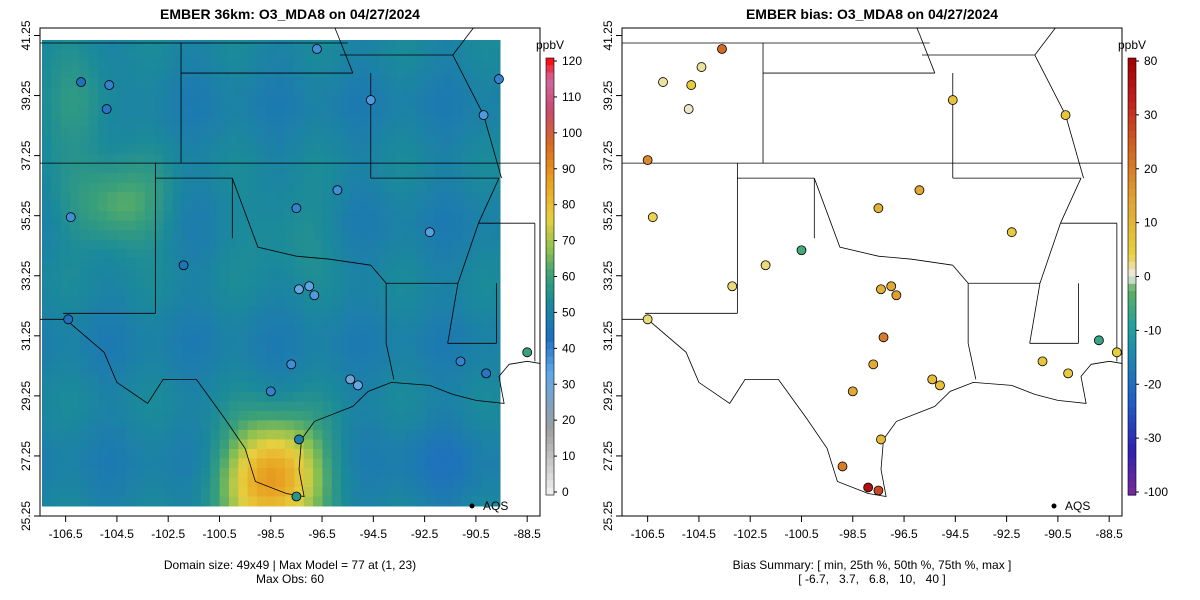 Image resolution: width=1200 pixels, height=600 pixels. What do you see at coordinates (608, 275) in the screenshot?
I see `y-tick-label: 33.25` at bounding box center [608, 275].